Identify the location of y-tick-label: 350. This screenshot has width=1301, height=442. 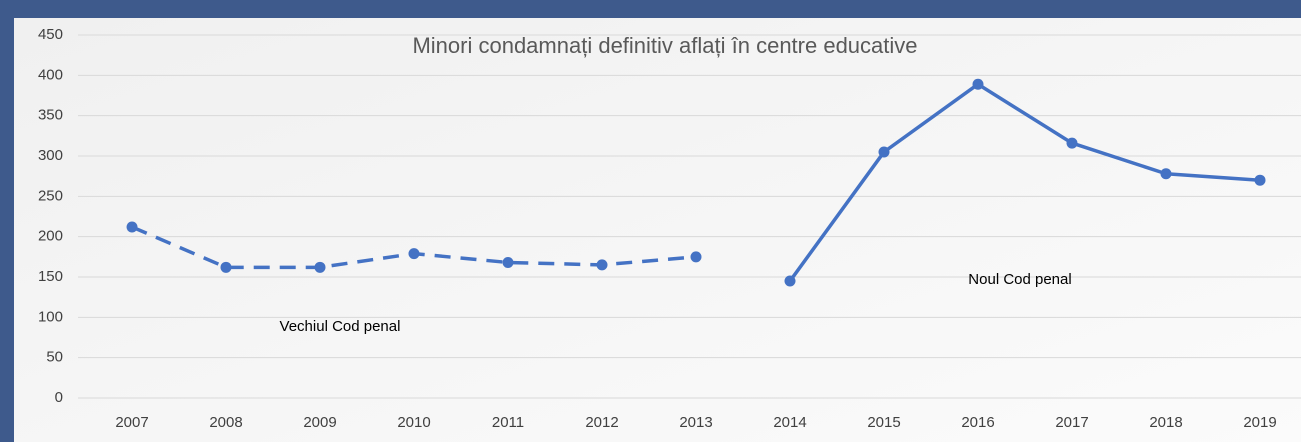
(50, 115).